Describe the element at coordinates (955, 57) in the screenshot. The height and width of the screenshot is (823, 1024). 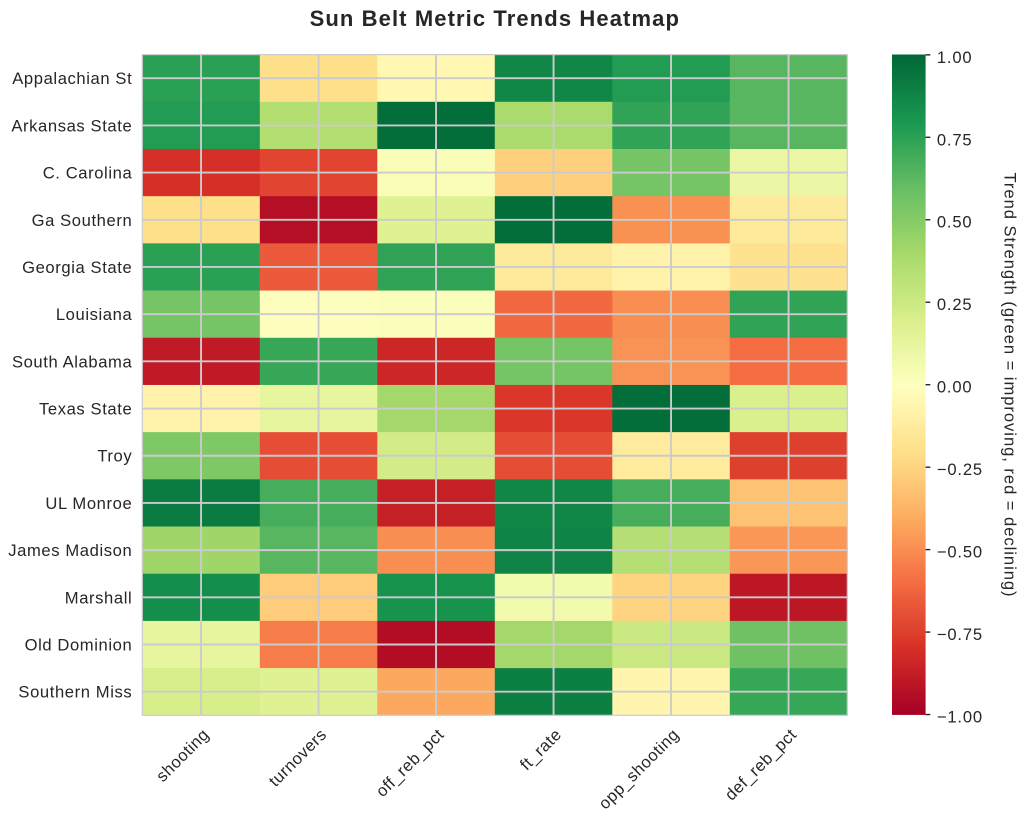
I see `svg-text: 1.00` at that location.